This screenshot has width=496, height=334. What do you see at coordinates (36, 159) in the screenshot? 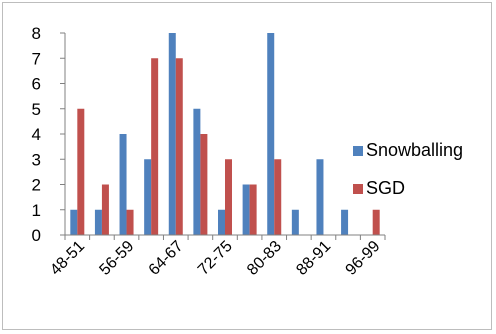
I see `y-tick-label: 3` at bounding box center [36, 159].